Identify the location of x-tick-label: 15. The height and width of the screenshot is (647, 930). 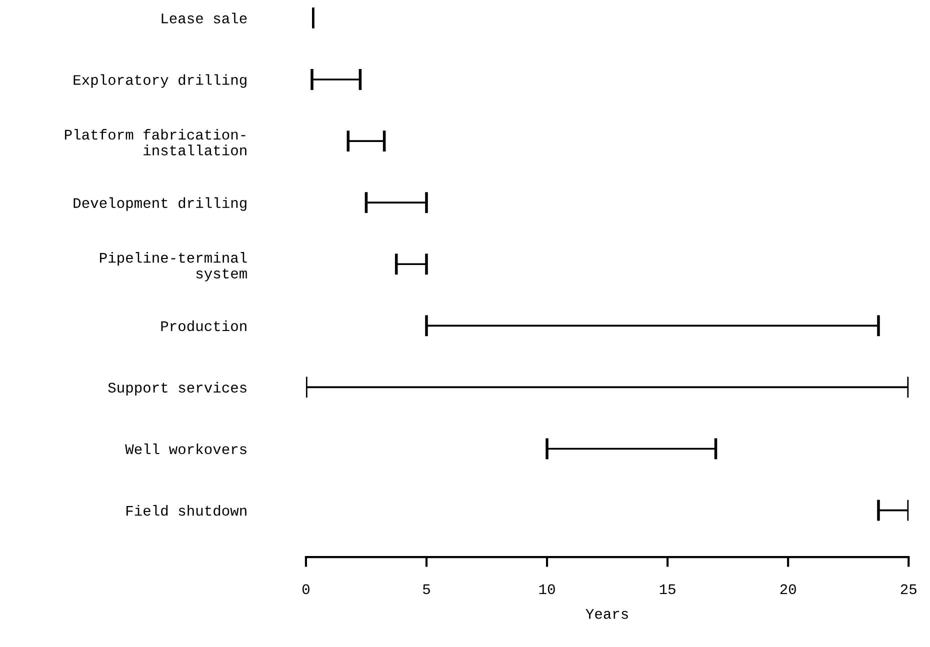
(668, 589).